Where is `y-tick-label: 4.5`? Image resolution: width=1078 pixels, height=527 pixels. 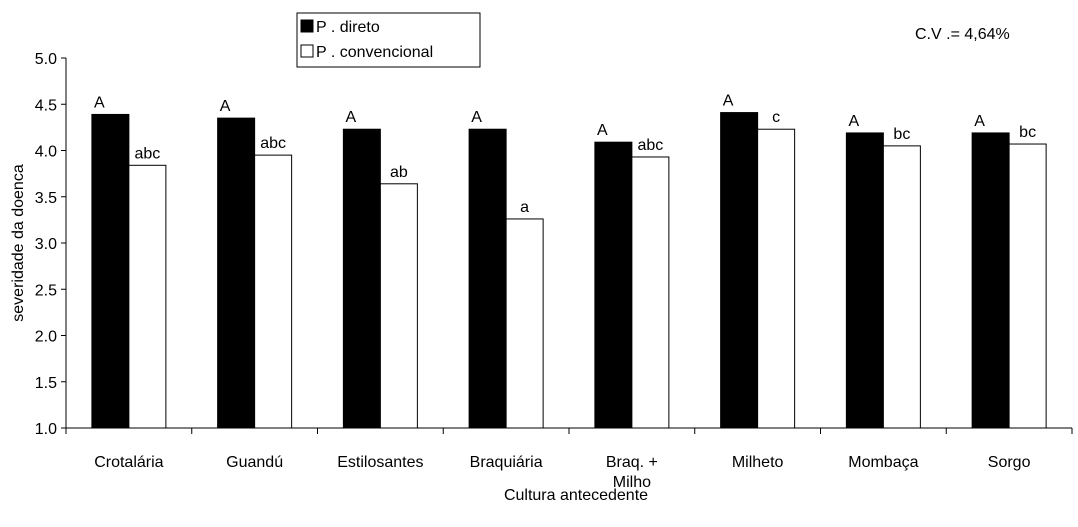 y-tick-label: 4.5 is located at coordinates (46, 105).